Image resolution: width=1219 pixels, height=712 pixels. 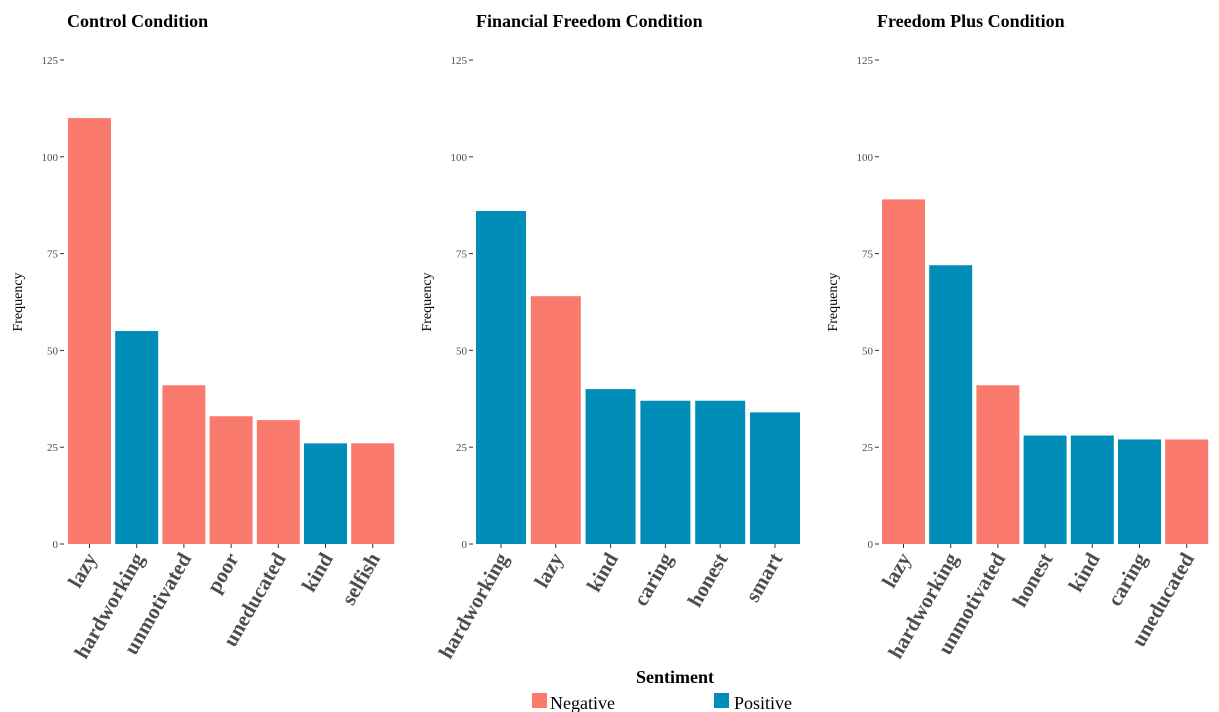 What do you see at coordinates (763, 576) in the screenshot?
I see `x-tick-label: smart` at bounding box center [763, 576].